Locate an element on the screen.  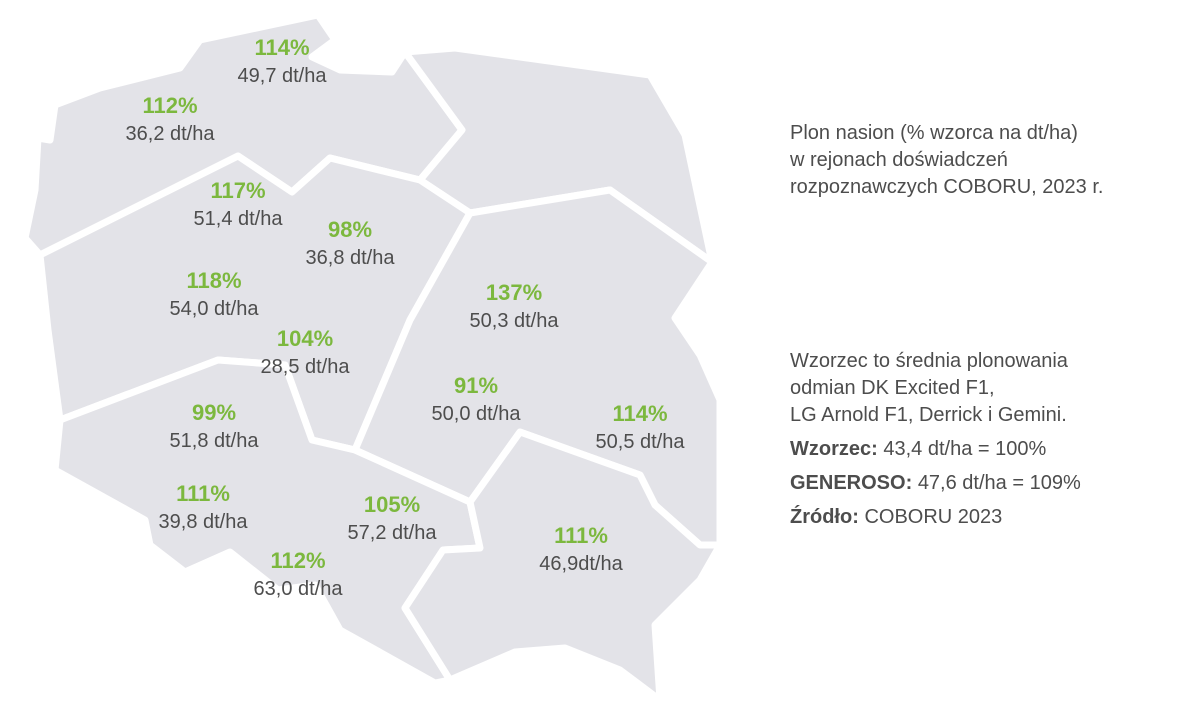
region-label-yield: 63,0 dt/ha is located at coordinates (299, 589).